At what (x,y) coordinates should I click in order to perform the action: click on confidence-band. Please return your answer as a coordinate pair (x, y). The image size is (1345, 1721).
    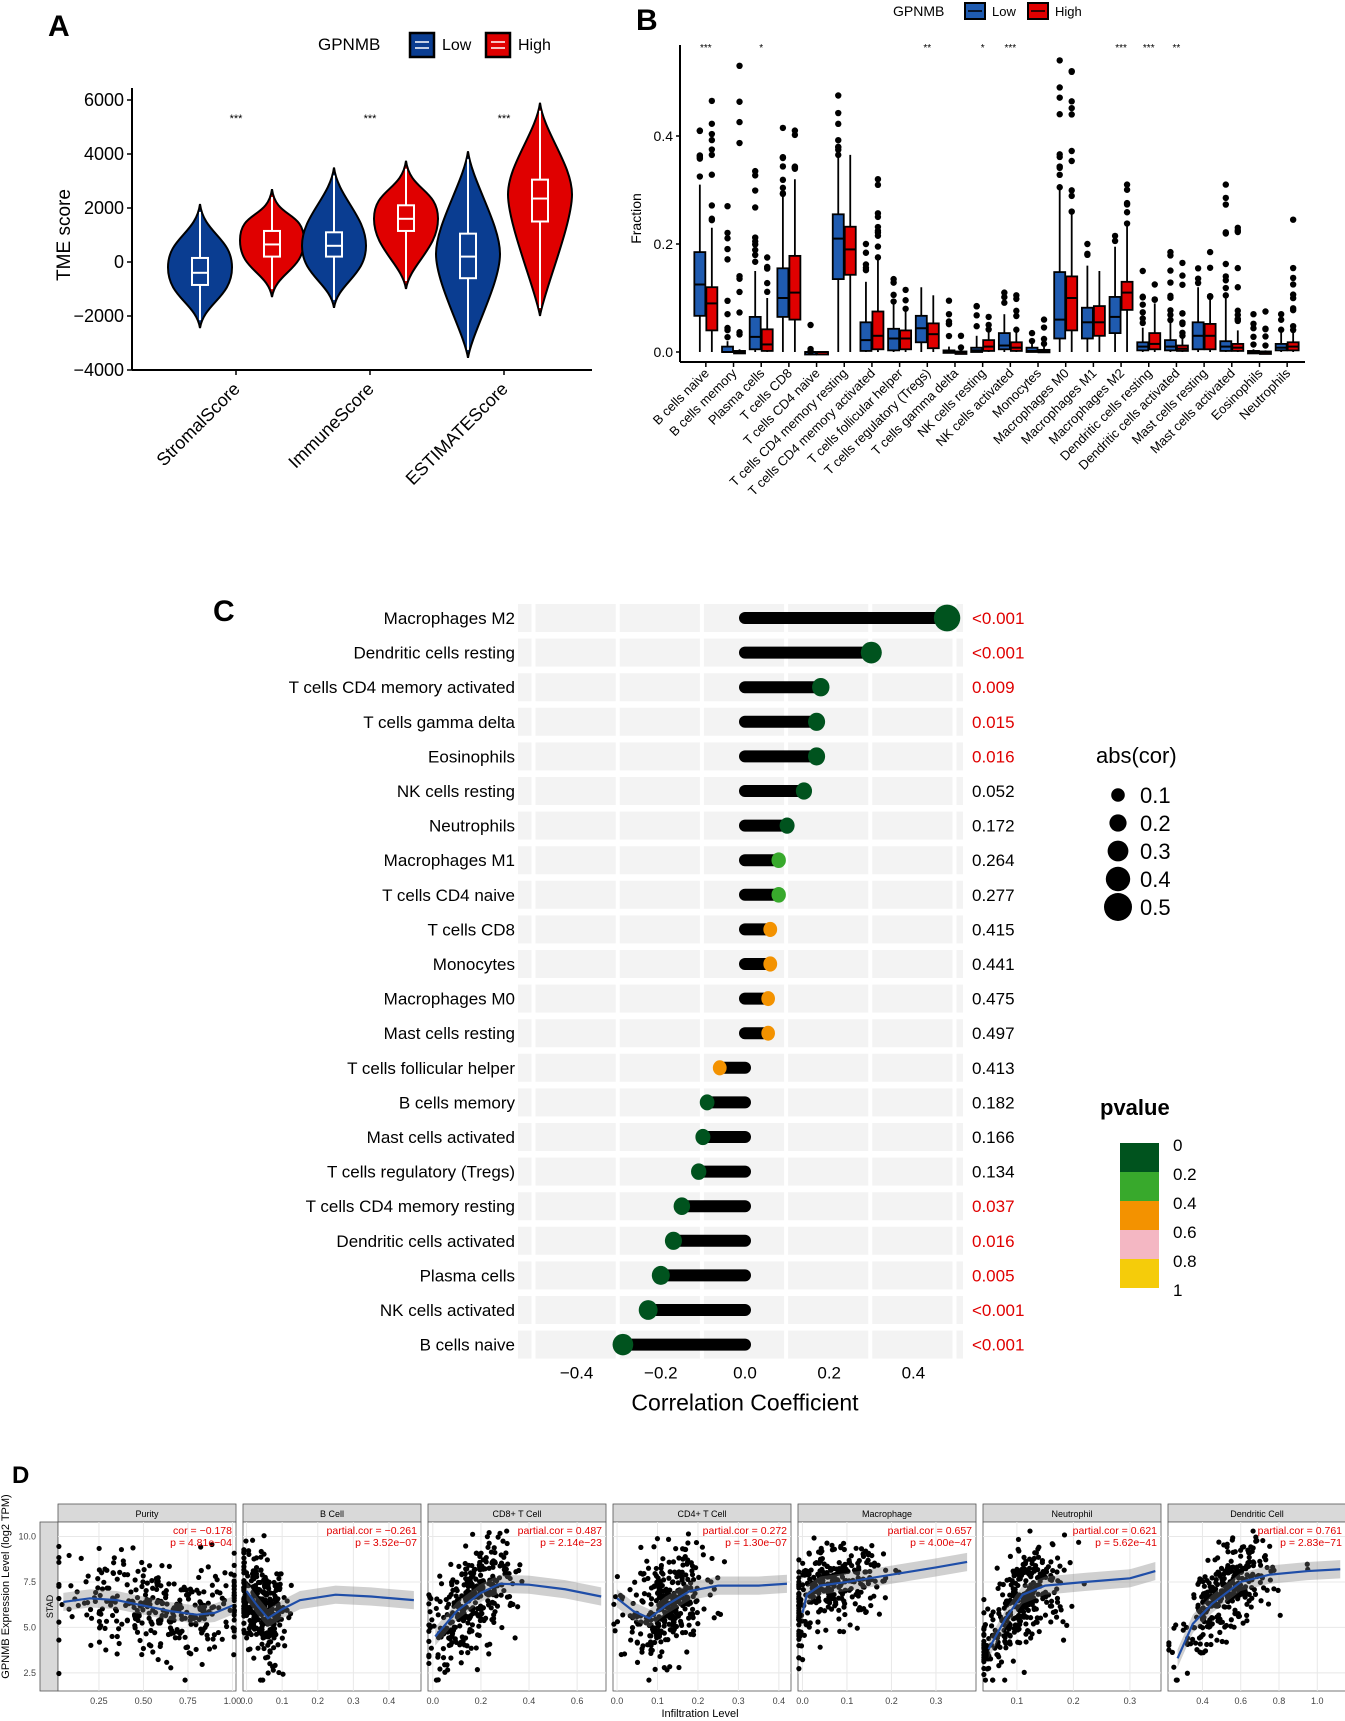
    Looking at the image, I should click on (702, 1601).